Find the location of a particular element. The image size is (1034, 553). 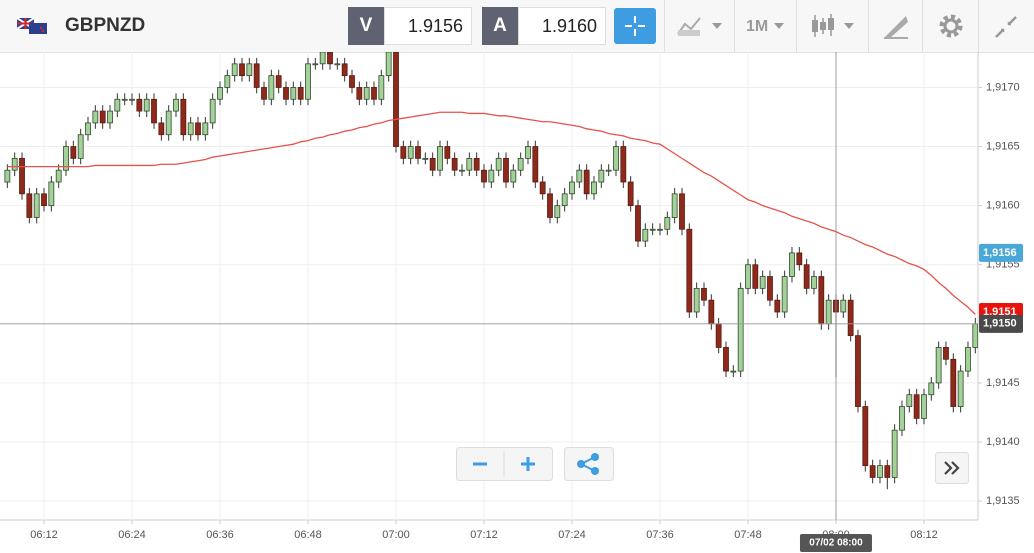

zoom-in is located at coordinates (528, 464).